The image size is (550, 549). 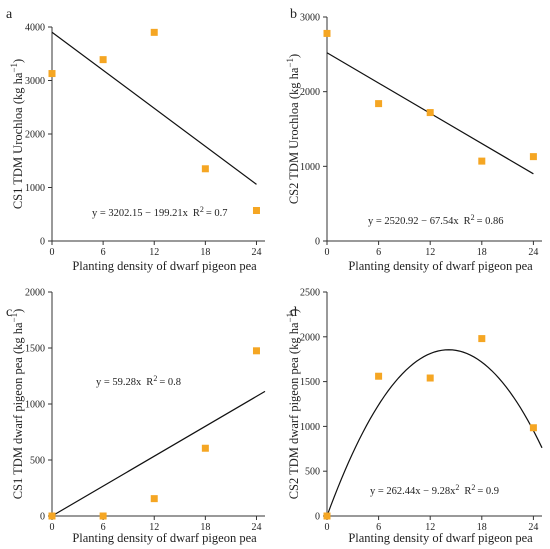 What do you see at coordinates (160, 212) in the screenshot?
I see `equation-text: y = 3202.15 − 199.21x R2 = 0.7` at bounding box center [160, 212].